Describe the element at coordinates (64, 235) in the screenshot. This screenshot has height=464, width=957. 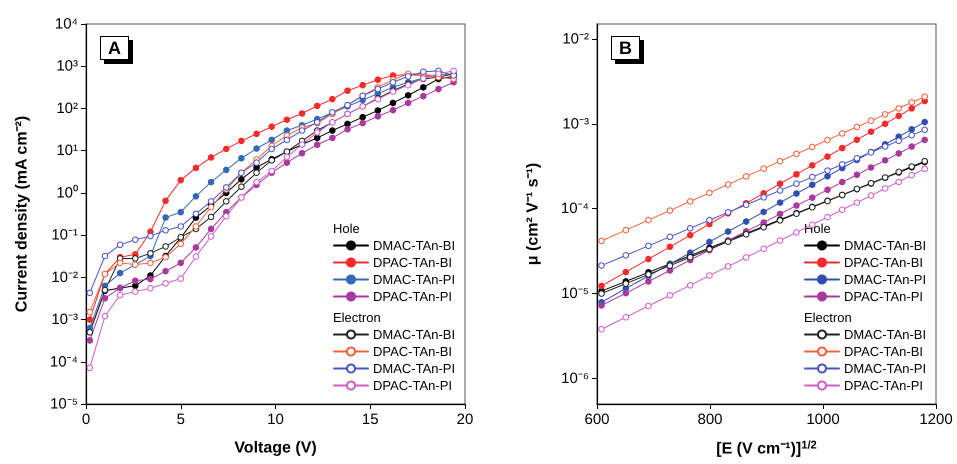
I see `y-tick-label: 10⁻¹` at that location.